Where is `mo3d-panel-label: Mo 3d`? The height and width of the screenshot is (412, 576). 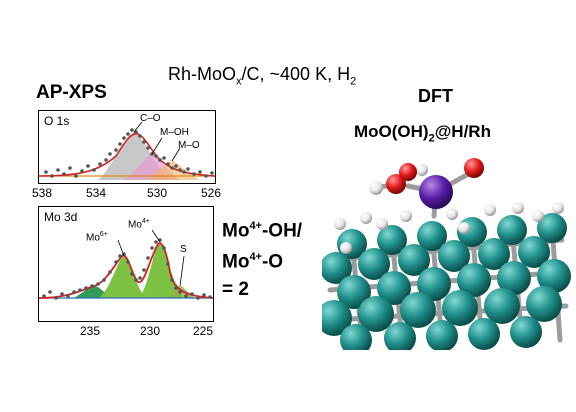
mo3d-panel-label: Mo 3d is located at coordinates (61, 217).